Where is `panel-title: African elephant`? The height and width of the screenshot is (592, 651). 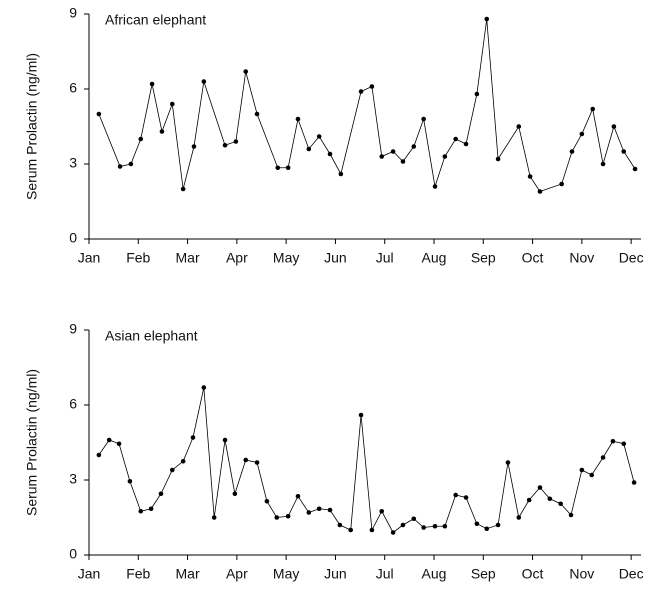 panel-title: African elephant is located at coordinates (155, 20).